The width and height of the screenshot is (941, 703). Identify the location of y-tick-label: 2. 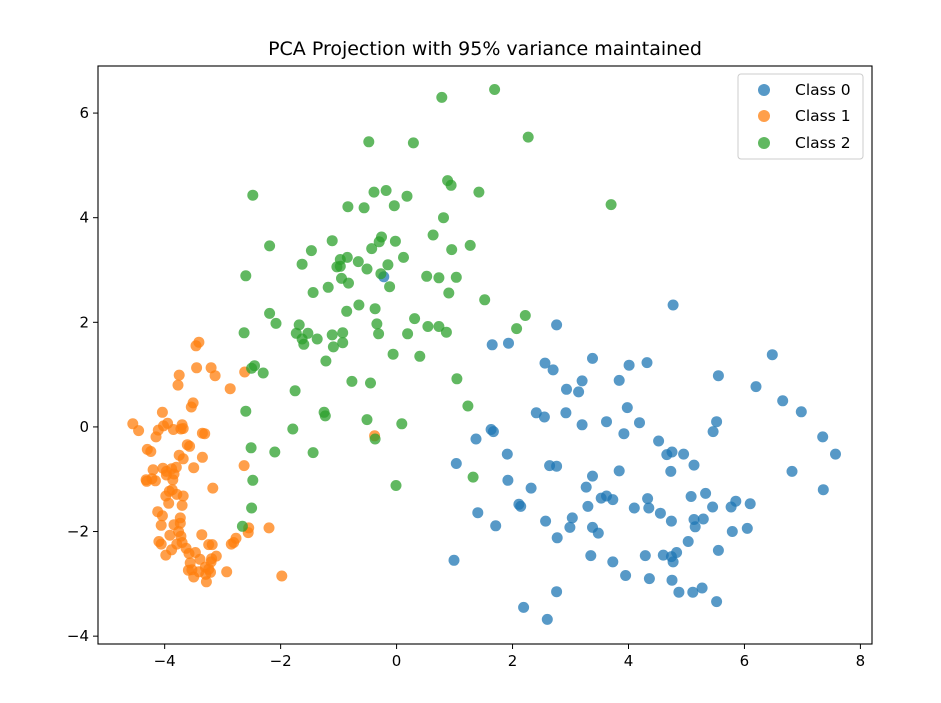
(84, 322).